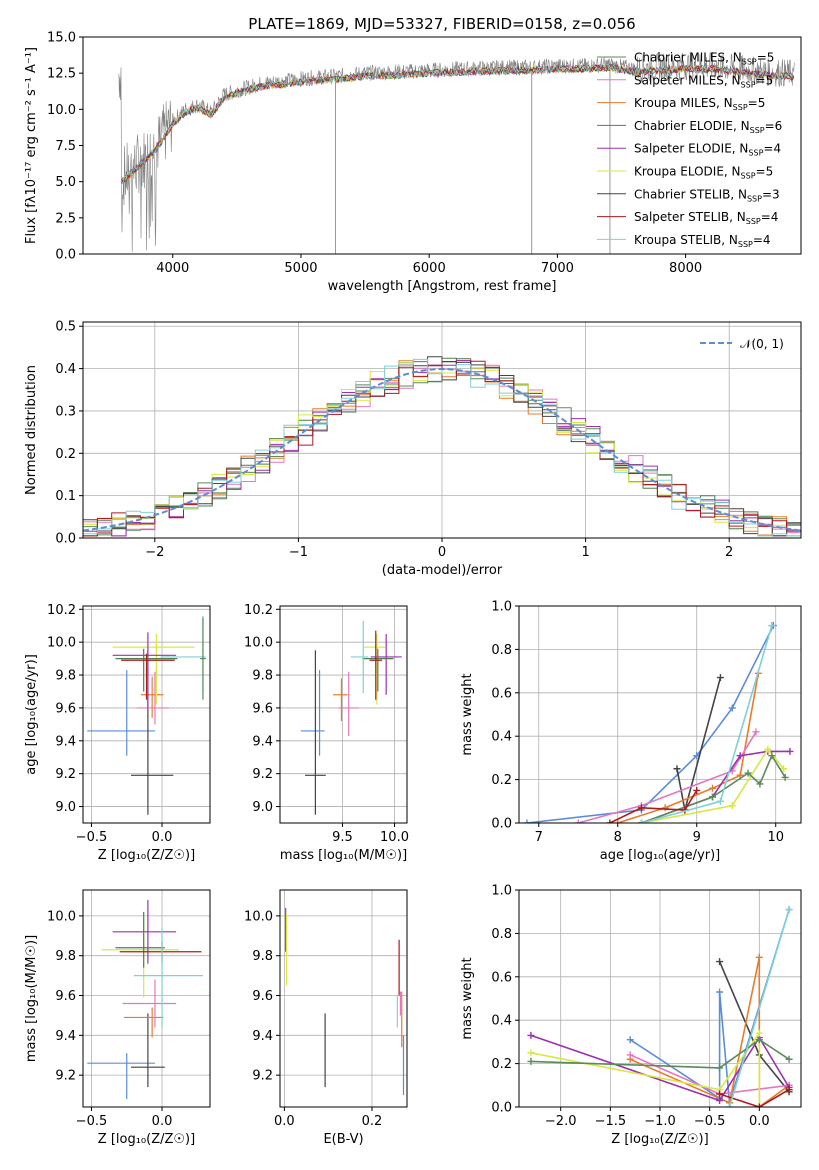 This screenshot has width=819, height=1170. Describe the element at coordinates (31, 714) in the screenshot. I see `y-axis-label: age [log₁₀(age/yr)]` at that location.